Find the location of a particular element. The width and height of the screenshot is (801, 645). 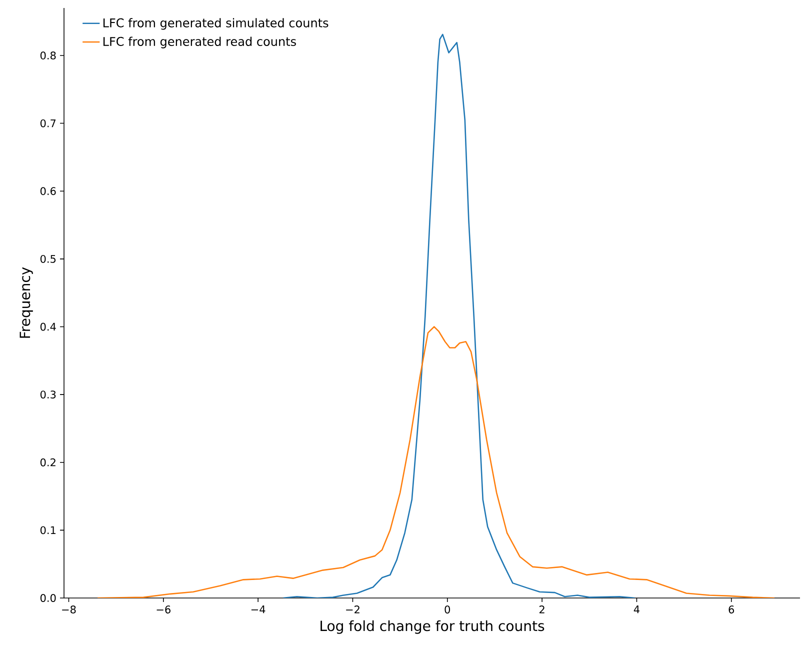

x-tick-label: 0 is located at coordinates (447, 610).